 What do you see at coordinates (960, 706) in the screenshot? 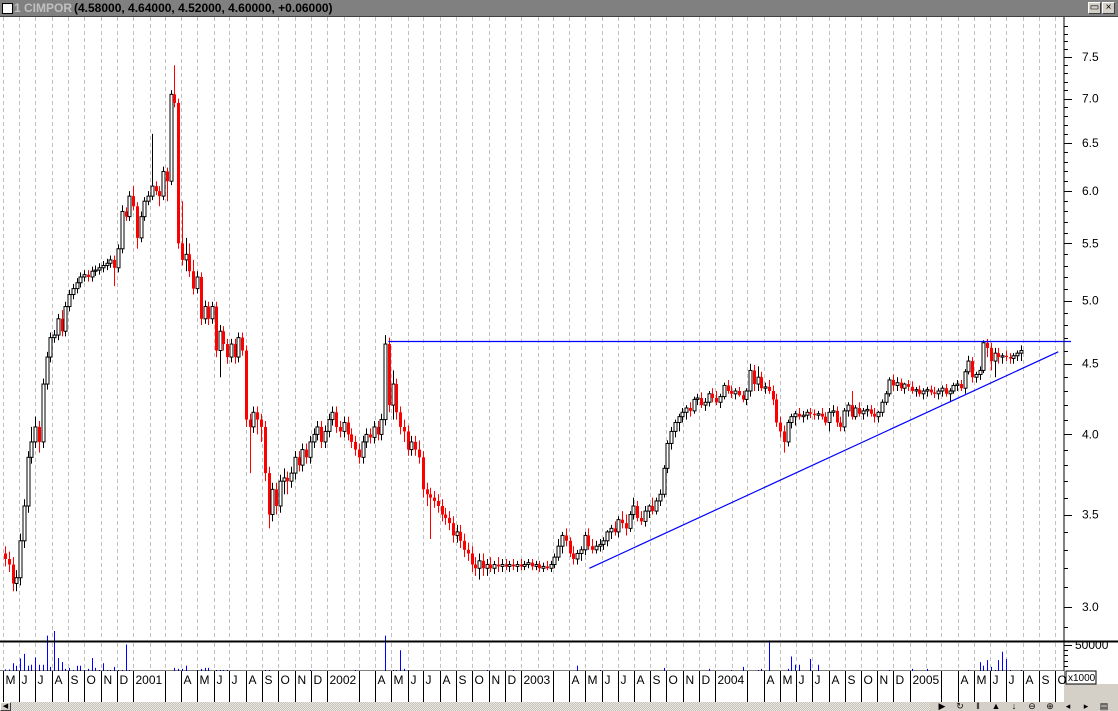
I see `refresh-icon: ↻` at bounding box center [960, 706].